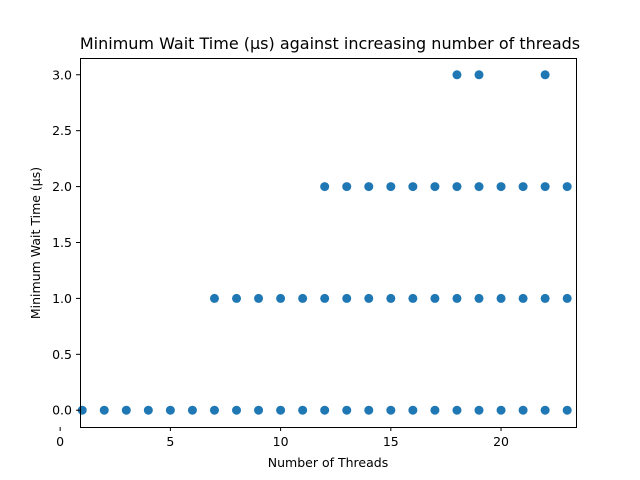 The height and width of the screenshot is (480, 640). What do you see at coordinates (62, 186) in the screenshot?
I see `y-tick-label: 2.0` at bounding box center [62, 186].